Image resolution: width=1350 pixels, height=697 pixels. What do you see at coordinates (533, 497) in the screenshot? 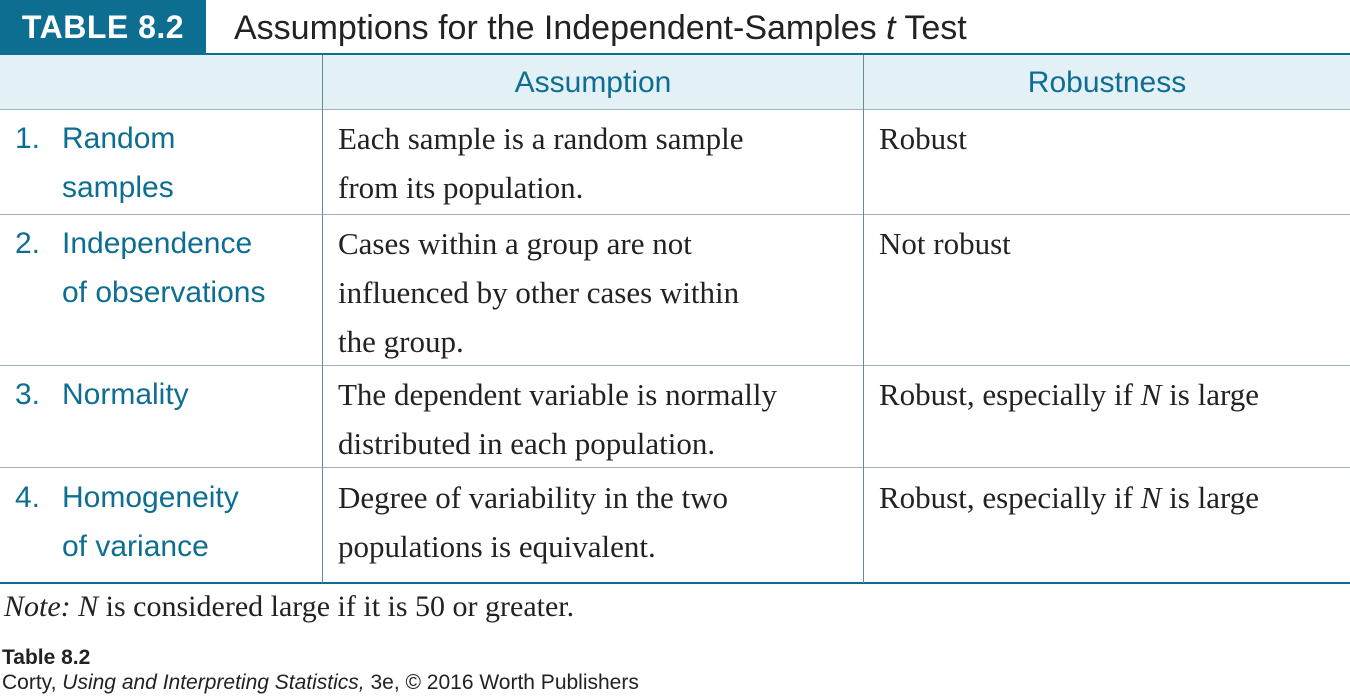
I see `row-4-assumption-line-1: Degree of variability in the two` at bounding box center [533, 497].